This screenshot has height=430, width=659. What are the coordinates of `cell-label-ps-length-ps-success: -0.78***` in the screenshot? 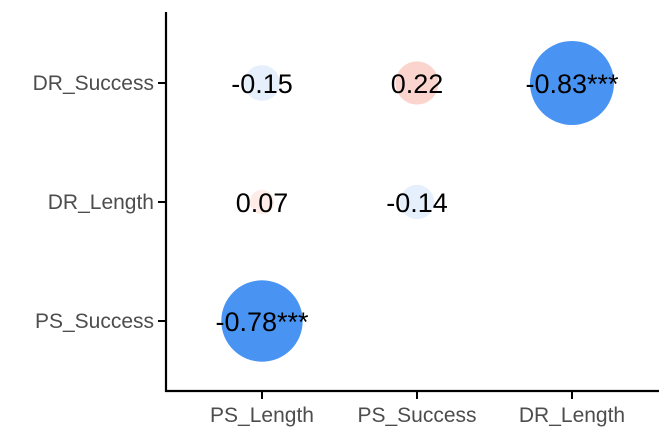 It's located at (262, 322).